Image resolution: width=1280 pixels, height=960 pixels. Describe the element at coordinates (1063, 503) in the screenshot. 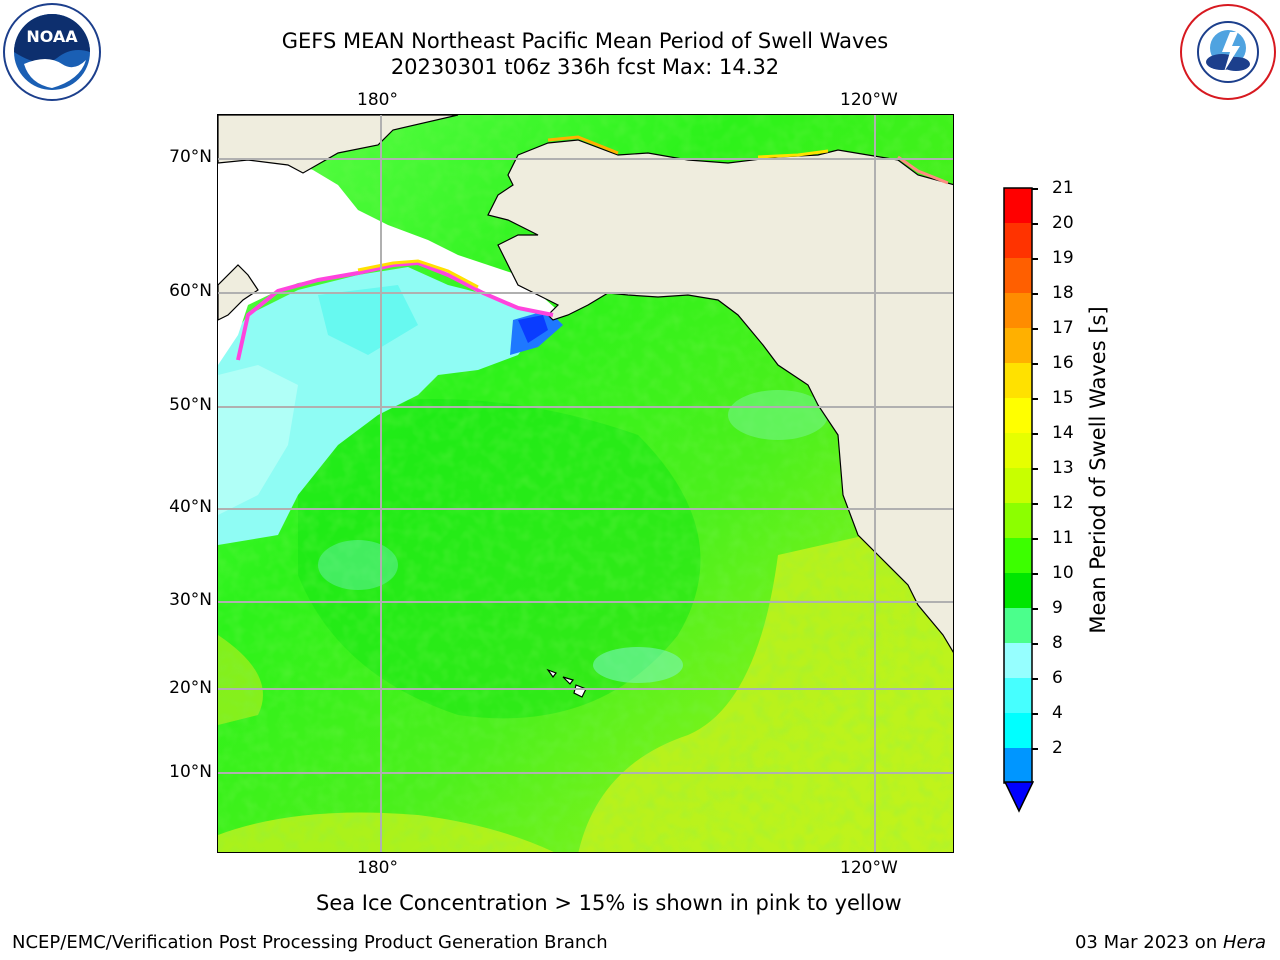

I see `colorbar-tick-label: 12` at that location.